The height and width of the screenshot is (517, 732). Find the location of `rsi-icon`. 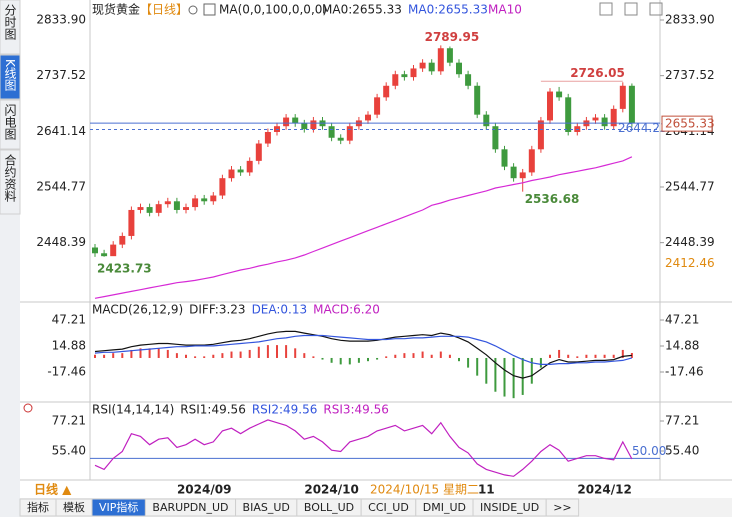

rsi-icon is located at coordinates (28, 408).